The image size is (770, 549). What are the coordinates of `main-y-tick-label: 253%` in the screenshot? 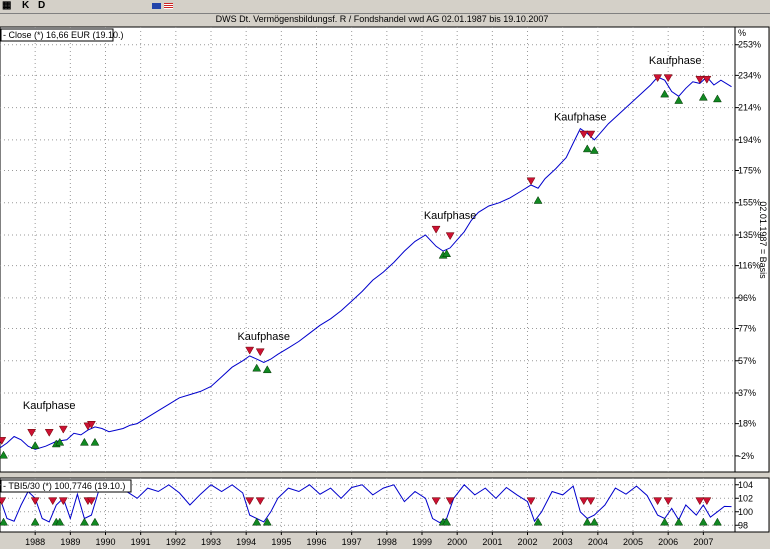 It's located at (749, 45).